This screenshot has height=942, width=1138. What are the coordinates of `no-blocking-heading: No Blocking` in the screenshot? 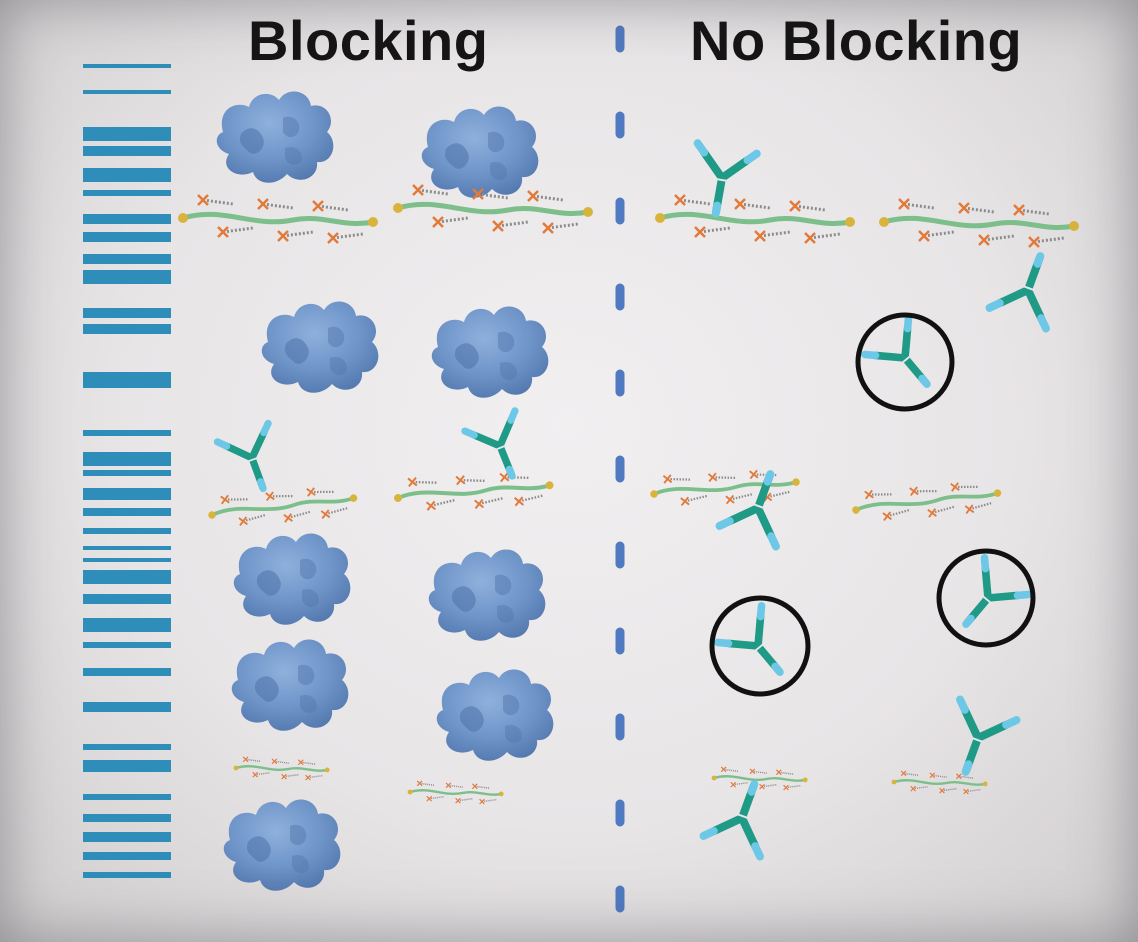 It's located at (856, 40).